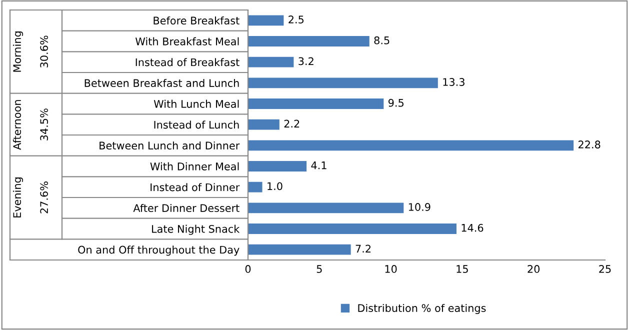 This screenshot has height=330, width=629. Describe the element at coordinates (197, 20) in the screenshot. I see `y-tick-label: Before Breakfast` at that location.